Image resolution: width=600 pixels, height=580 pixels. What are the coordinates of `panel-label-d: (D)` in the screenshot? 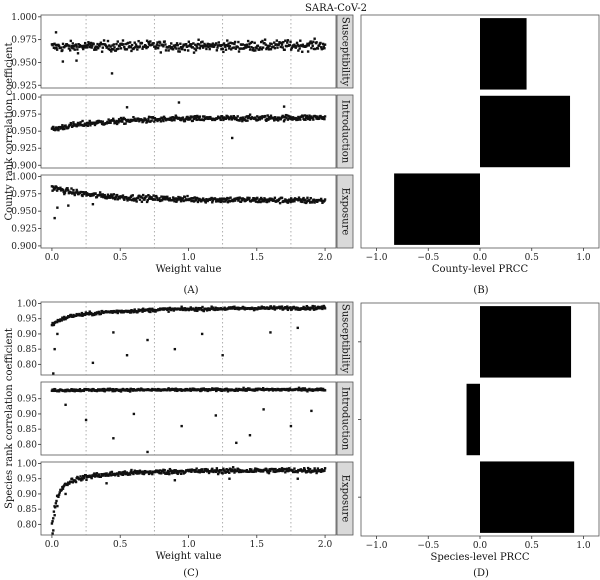 It's located at (481, 573).